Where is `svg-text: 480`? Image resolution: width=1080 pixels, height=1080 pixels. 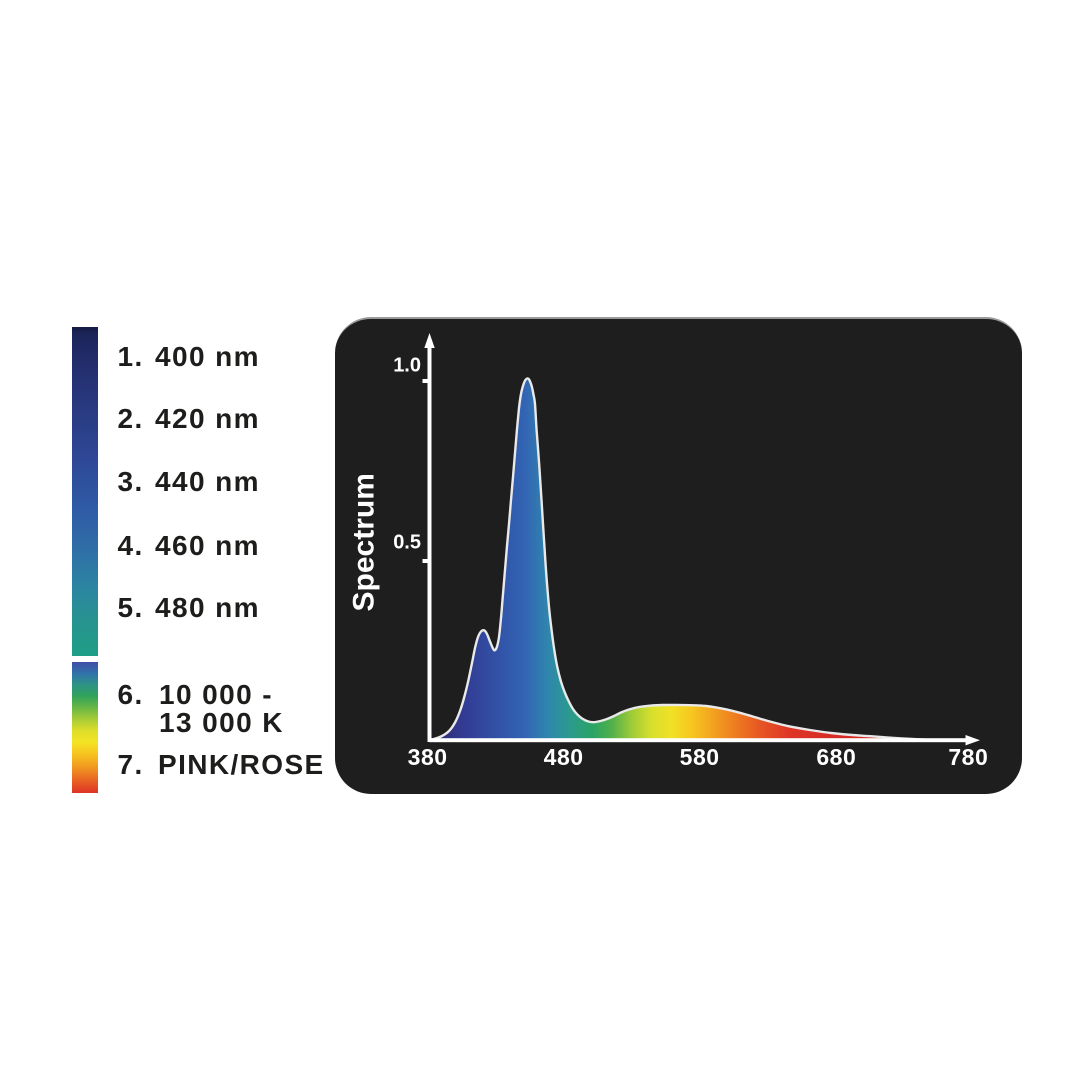 svg-text: 480 is located at coordinates (564, 757).